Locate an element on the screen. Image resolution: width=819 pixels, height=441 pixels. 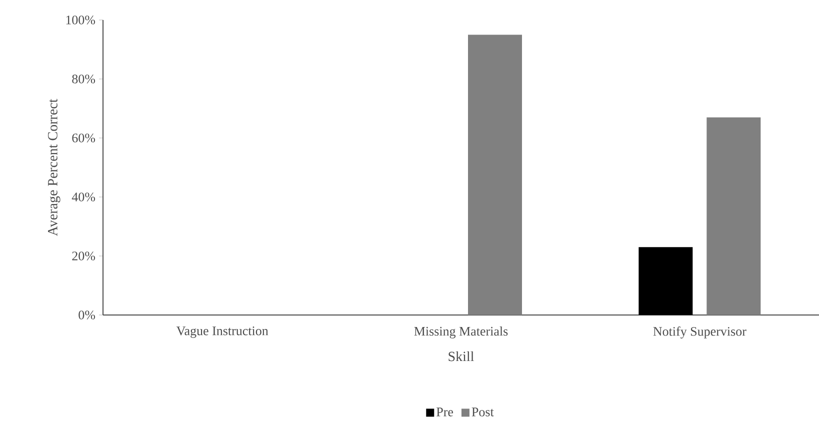
y-tick-label: 40% is located at coordinates (84, 197).